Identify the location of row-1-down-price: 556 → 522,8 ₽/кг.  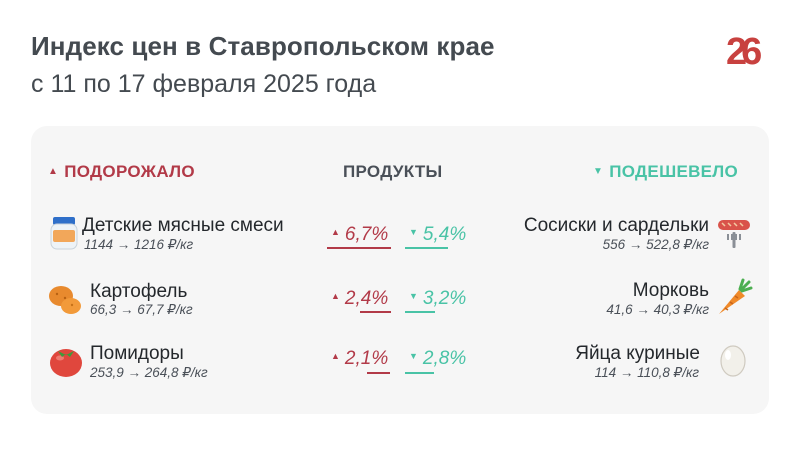
(655, 244).